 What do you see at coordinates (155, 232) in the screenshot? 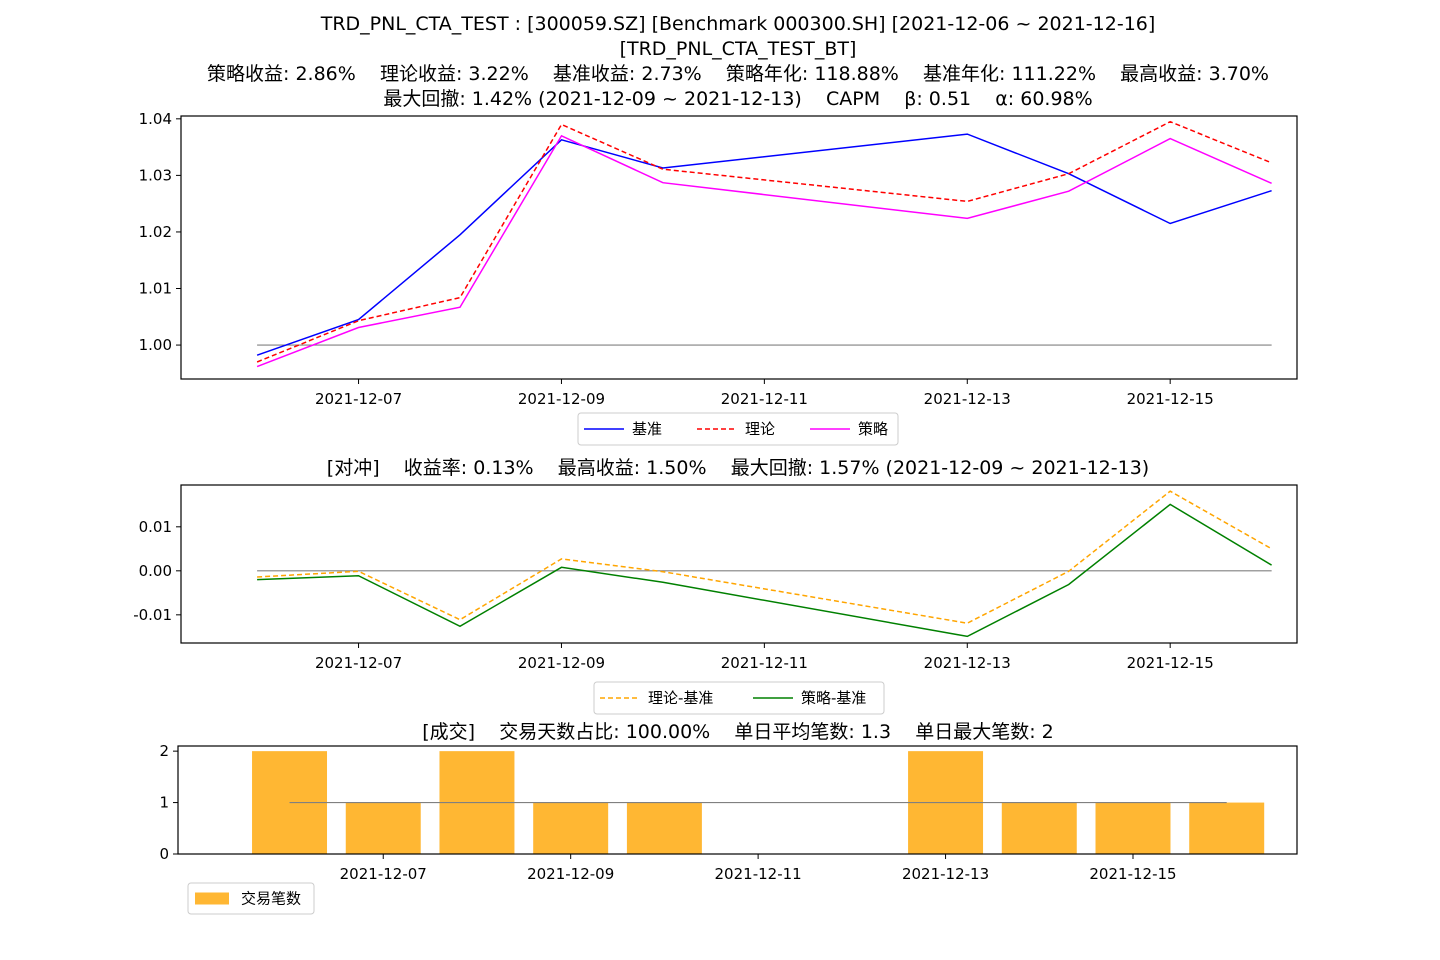
I see `y-tick-label: 1.02` at bounding box center [155, 232].